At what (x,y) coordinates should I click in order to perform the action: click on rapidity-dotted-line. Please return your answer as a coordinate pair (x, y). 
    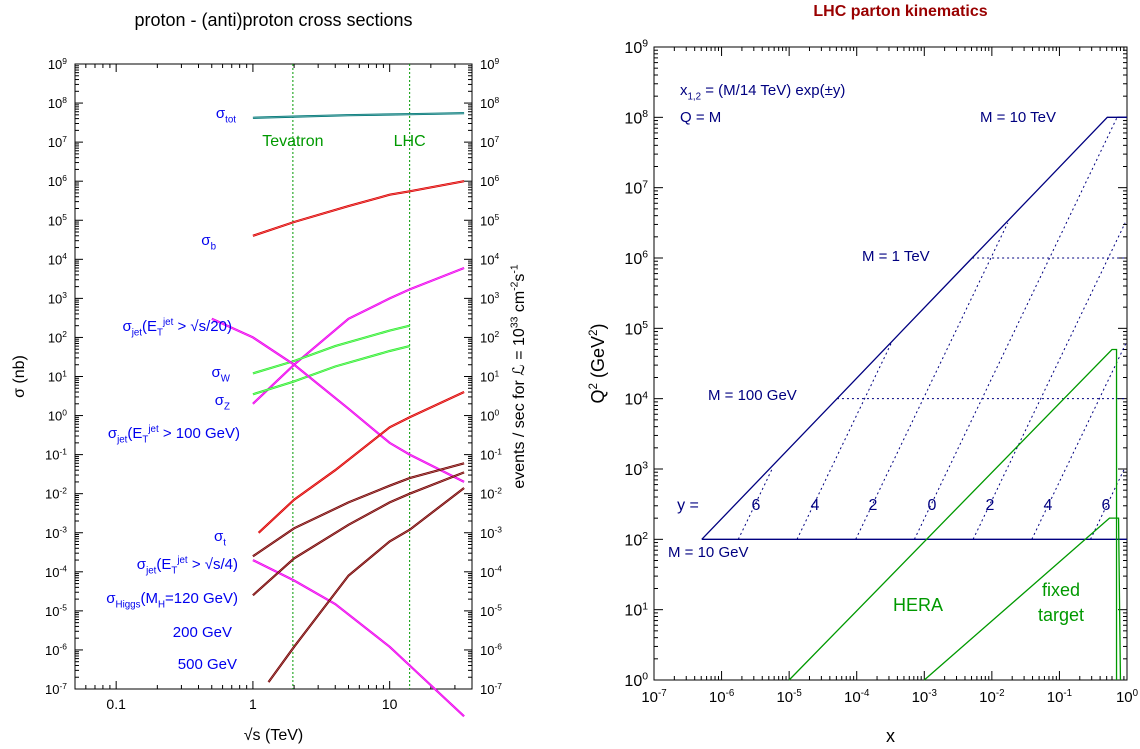
    Looking at the image, I should click on (1049, 381).